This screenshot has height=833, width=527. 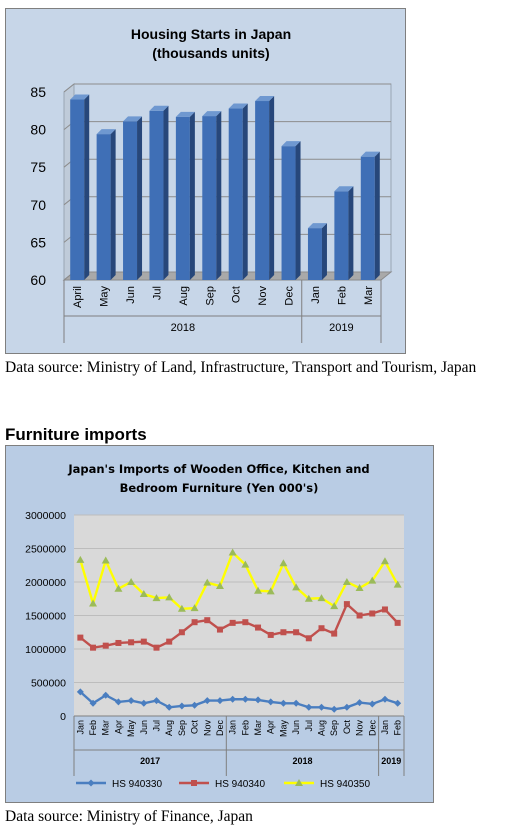 I want to click on chart2-xtick-label: Jun, so click(x=296, y=727).